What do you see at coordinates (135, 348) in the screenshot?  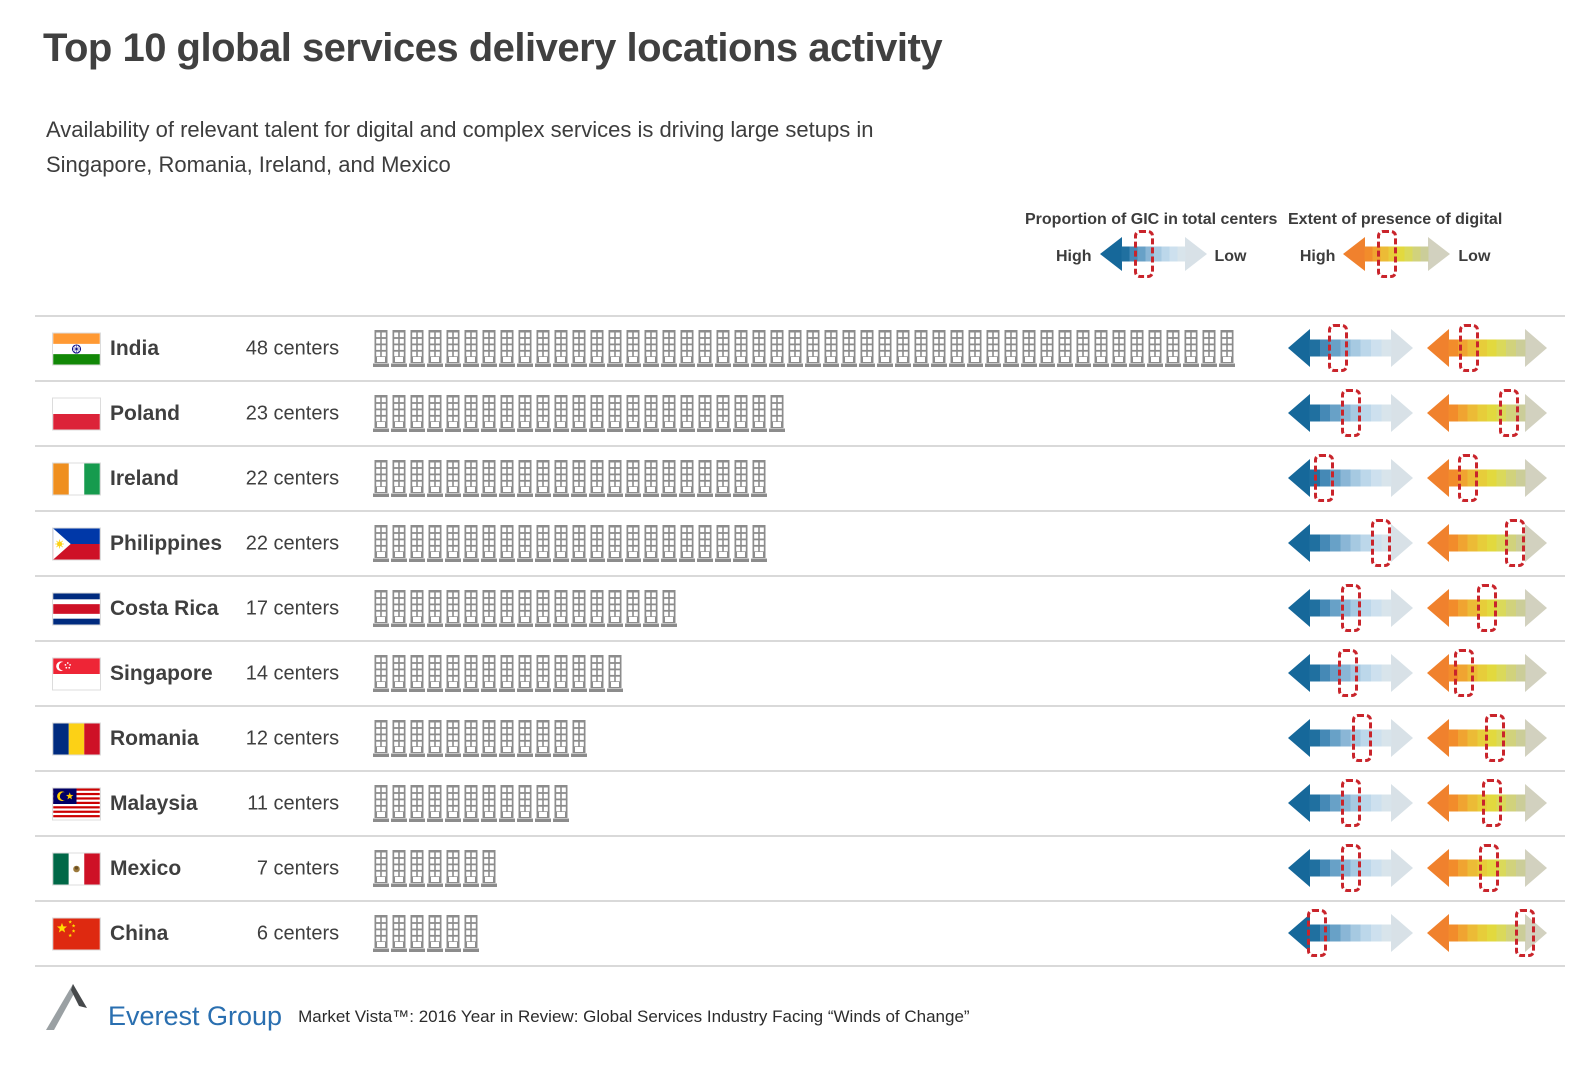 I see `country-label: India` at bounding box center [135, 348].